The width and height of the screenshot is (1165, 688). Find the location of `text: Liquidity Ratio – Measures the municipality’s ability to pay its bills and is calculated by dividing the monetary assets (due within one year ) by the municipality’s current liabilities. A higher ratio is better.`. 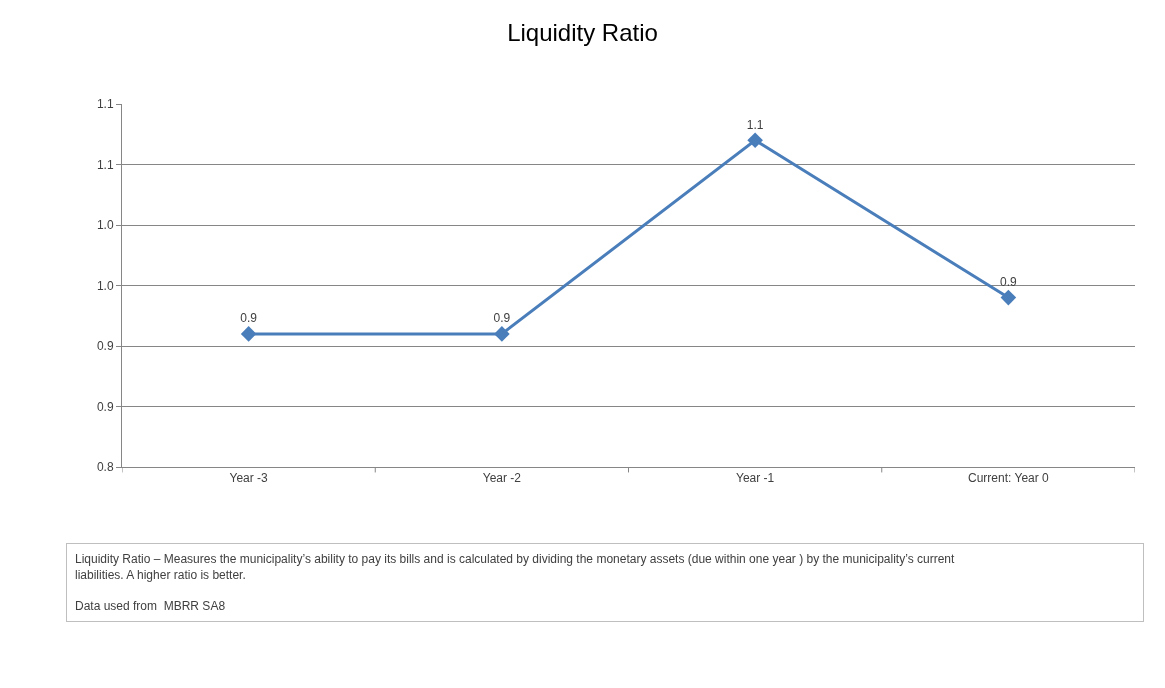

text: Liquidity Ratio – Measures the municipality’s ability to pay its bills and is calculated by dividing the monetary assets (due within one year ) by the municipality’s current liabilities. A higher ratio is better. is located at coordinates (515, 567).